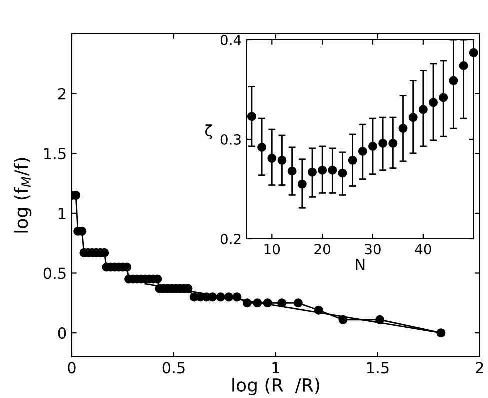 The width and height of the screenshot is (488, 398). I want to click on x-tick-label: 30, so click(373, 249).